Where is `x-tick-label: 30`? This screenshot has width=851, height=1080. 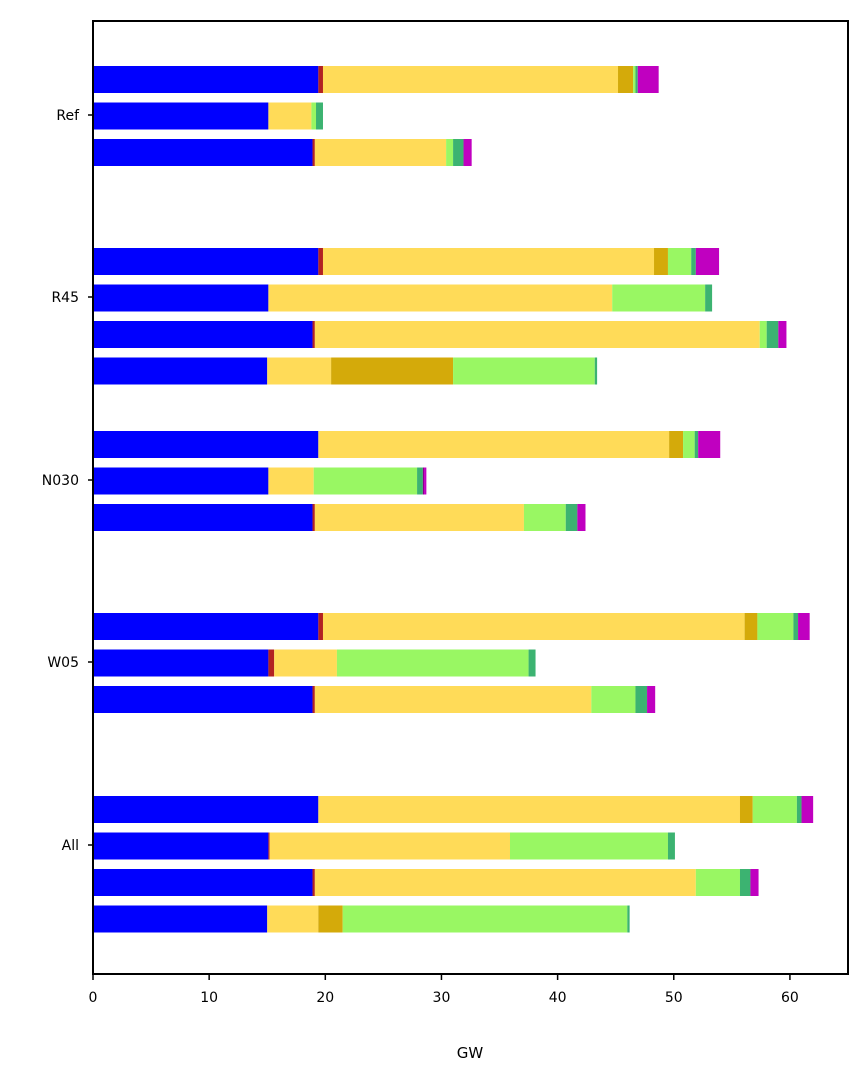 x-tick-label: 30 is located at coordinates (442, 998).